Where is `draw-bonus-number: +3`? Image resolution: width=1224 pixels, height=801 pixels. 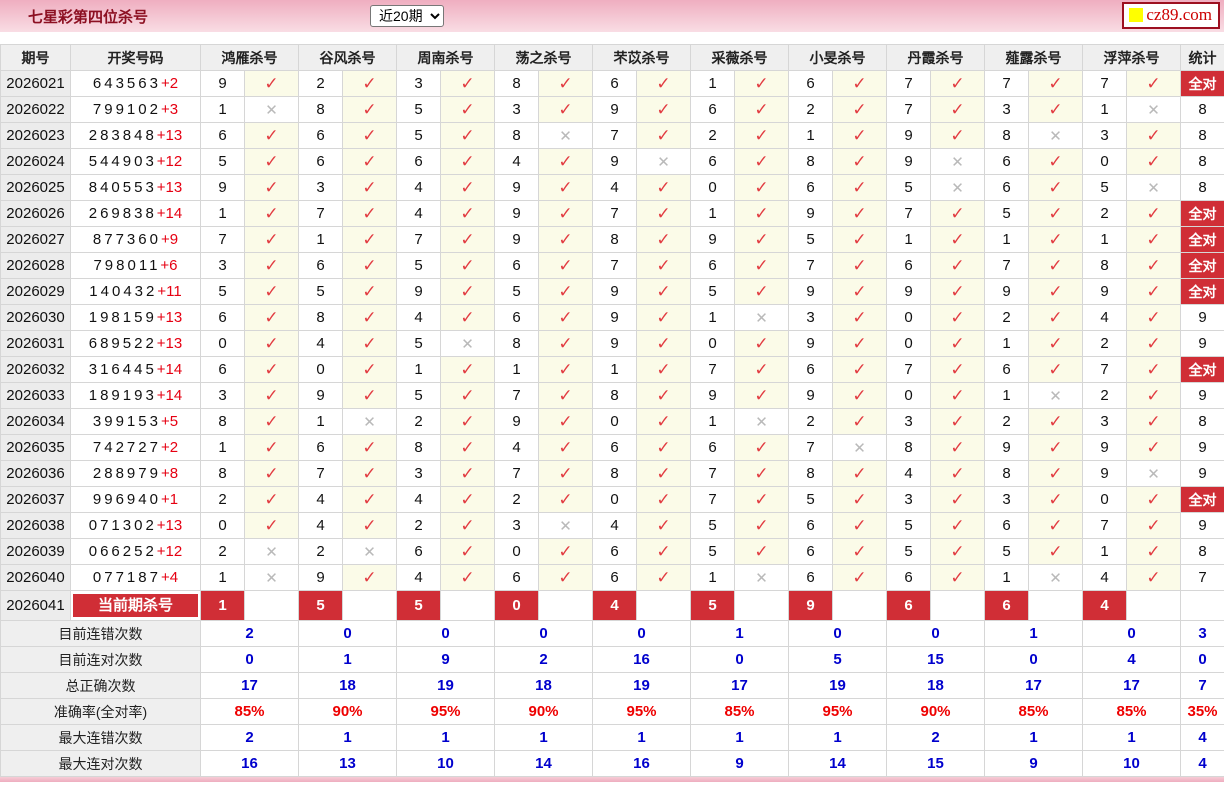 draw-bonus-number: +3 is located at coordinates (169, 109).